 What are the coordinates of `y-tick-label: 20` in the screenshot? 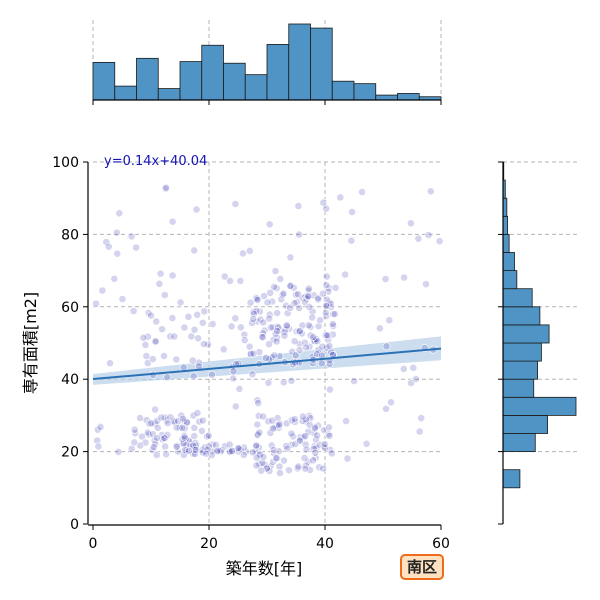 It's located at (70, 453).